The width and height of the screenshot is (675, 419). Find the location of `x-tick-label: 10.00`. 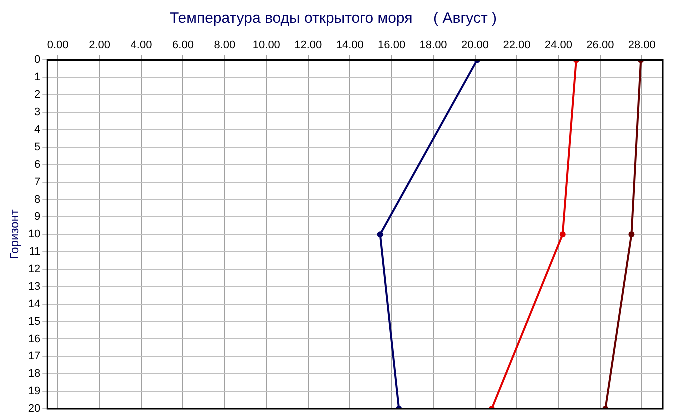

x-tick-label: 10.00 is located at coordinates (266, 46).